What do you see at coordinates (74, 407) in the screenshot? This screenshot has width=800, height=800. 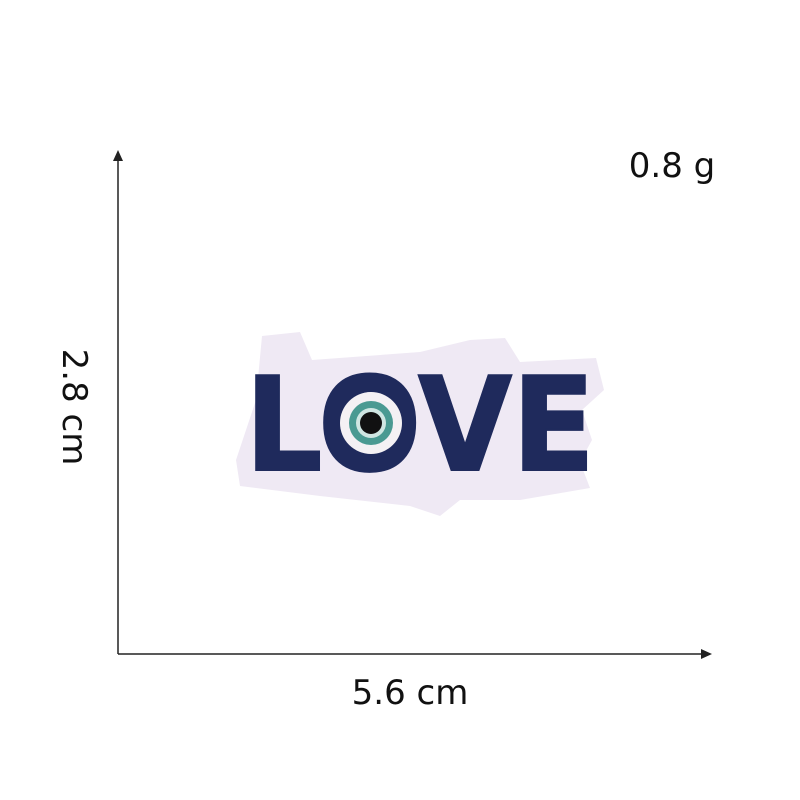 I see `height-label: 2.8 cm` at bounding box center [74, 407].